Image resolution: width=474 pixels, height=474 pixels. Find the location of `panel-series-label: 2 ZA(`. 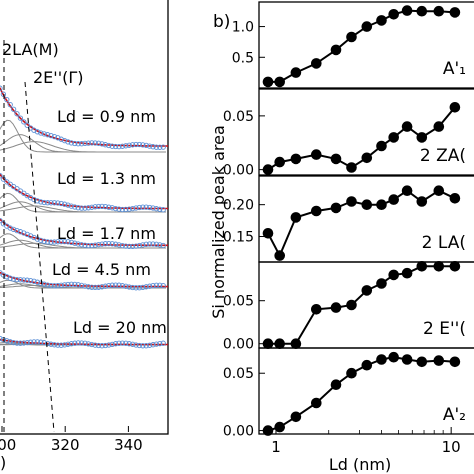

panel-series-label: 2 ZA( is located at coordinates (443, 156).